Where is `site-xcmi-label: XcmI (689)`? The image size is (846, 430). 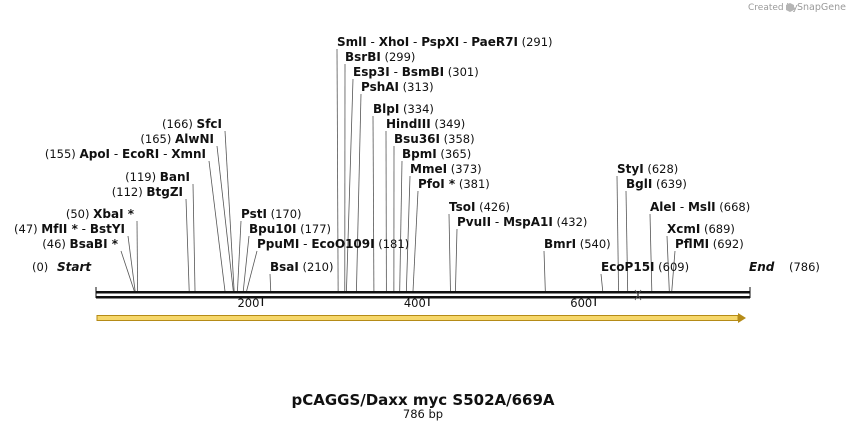 site-xcmi-label: XcmI (689) is located at coordinates (701, 229).